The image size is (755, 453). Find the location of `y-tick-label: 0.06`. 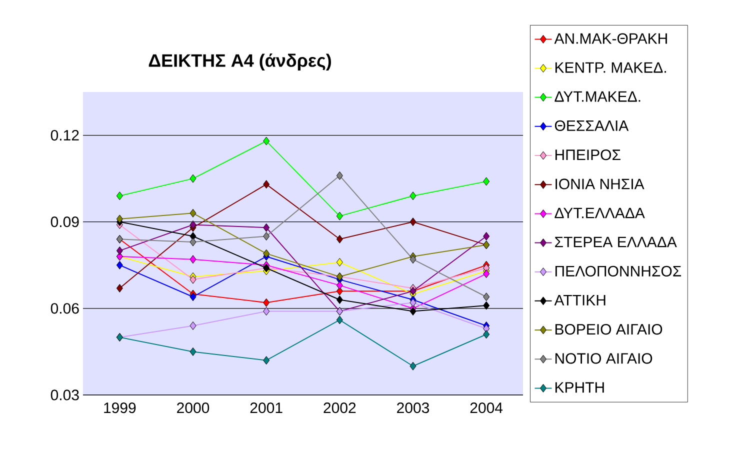

y-tick-label: 0.06 is located at coordinates (64, 308).